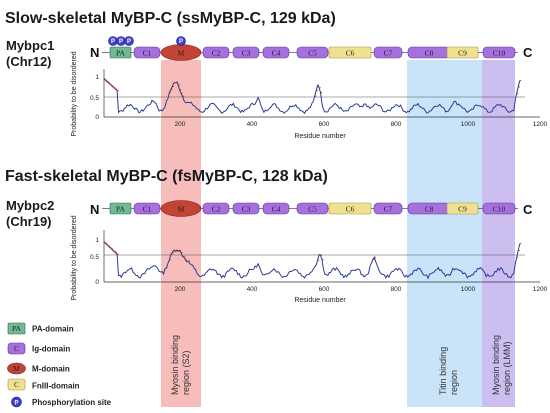  I want to click on legend-symbol: PA, so click(16, 328).